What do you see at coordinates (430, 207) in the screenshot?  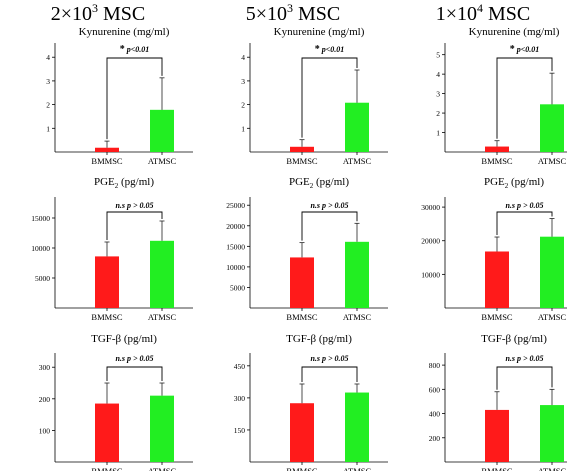 I see `y-tick-label: 30000` at bounding box center [430, 207].